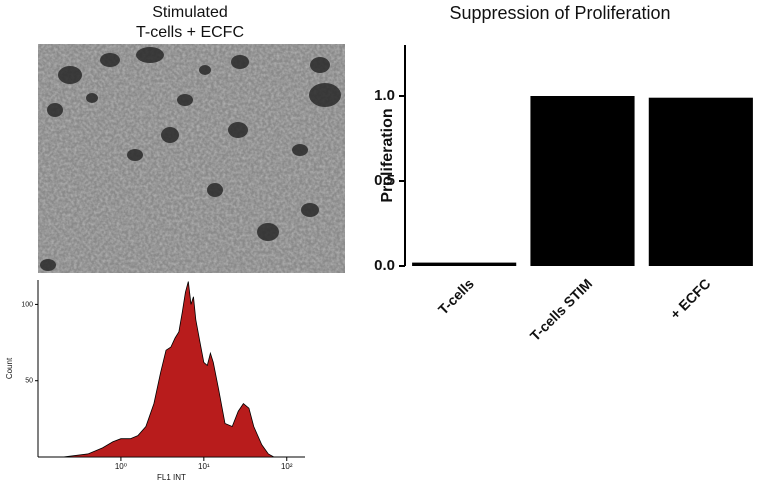  What do you see at coordinates (384, 180) in the screenshot?
I see `y-tick-label: 0.5` at bounding box center [384, 180].